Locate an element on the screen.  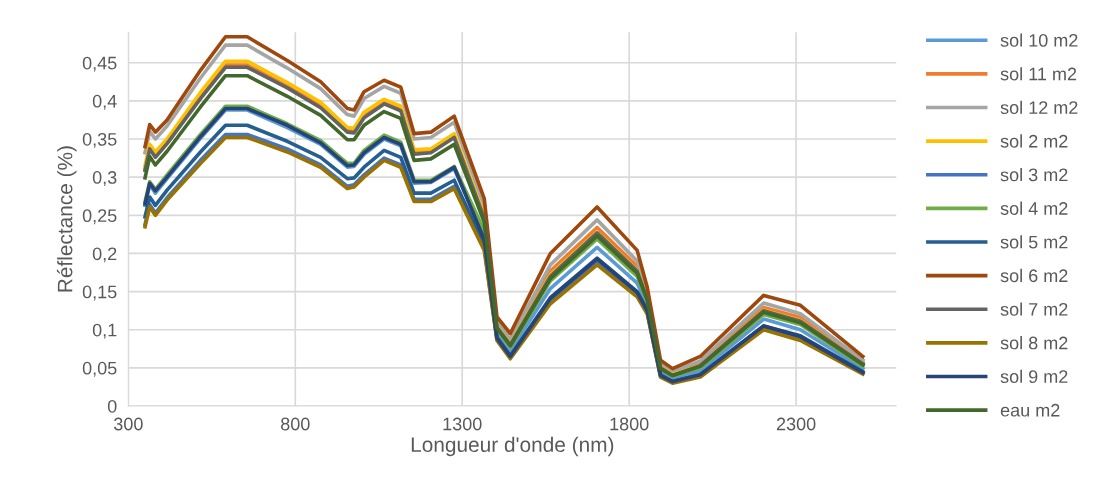
legend-label: eau m2 is located at coordinates (1030, 410).